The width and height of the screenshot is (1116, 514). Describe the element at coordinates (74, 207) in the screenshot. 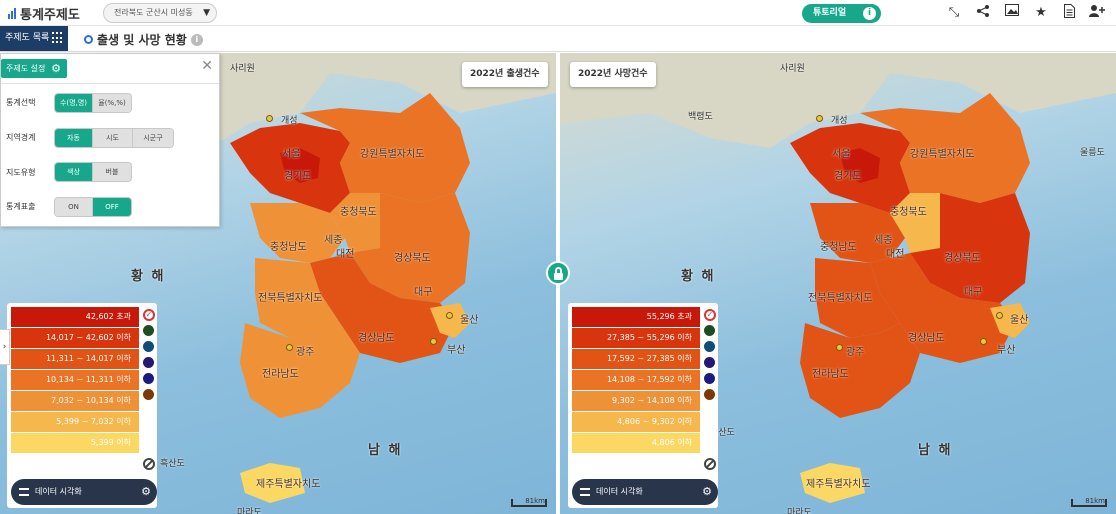

I see `display-option-on: ON` at that location.